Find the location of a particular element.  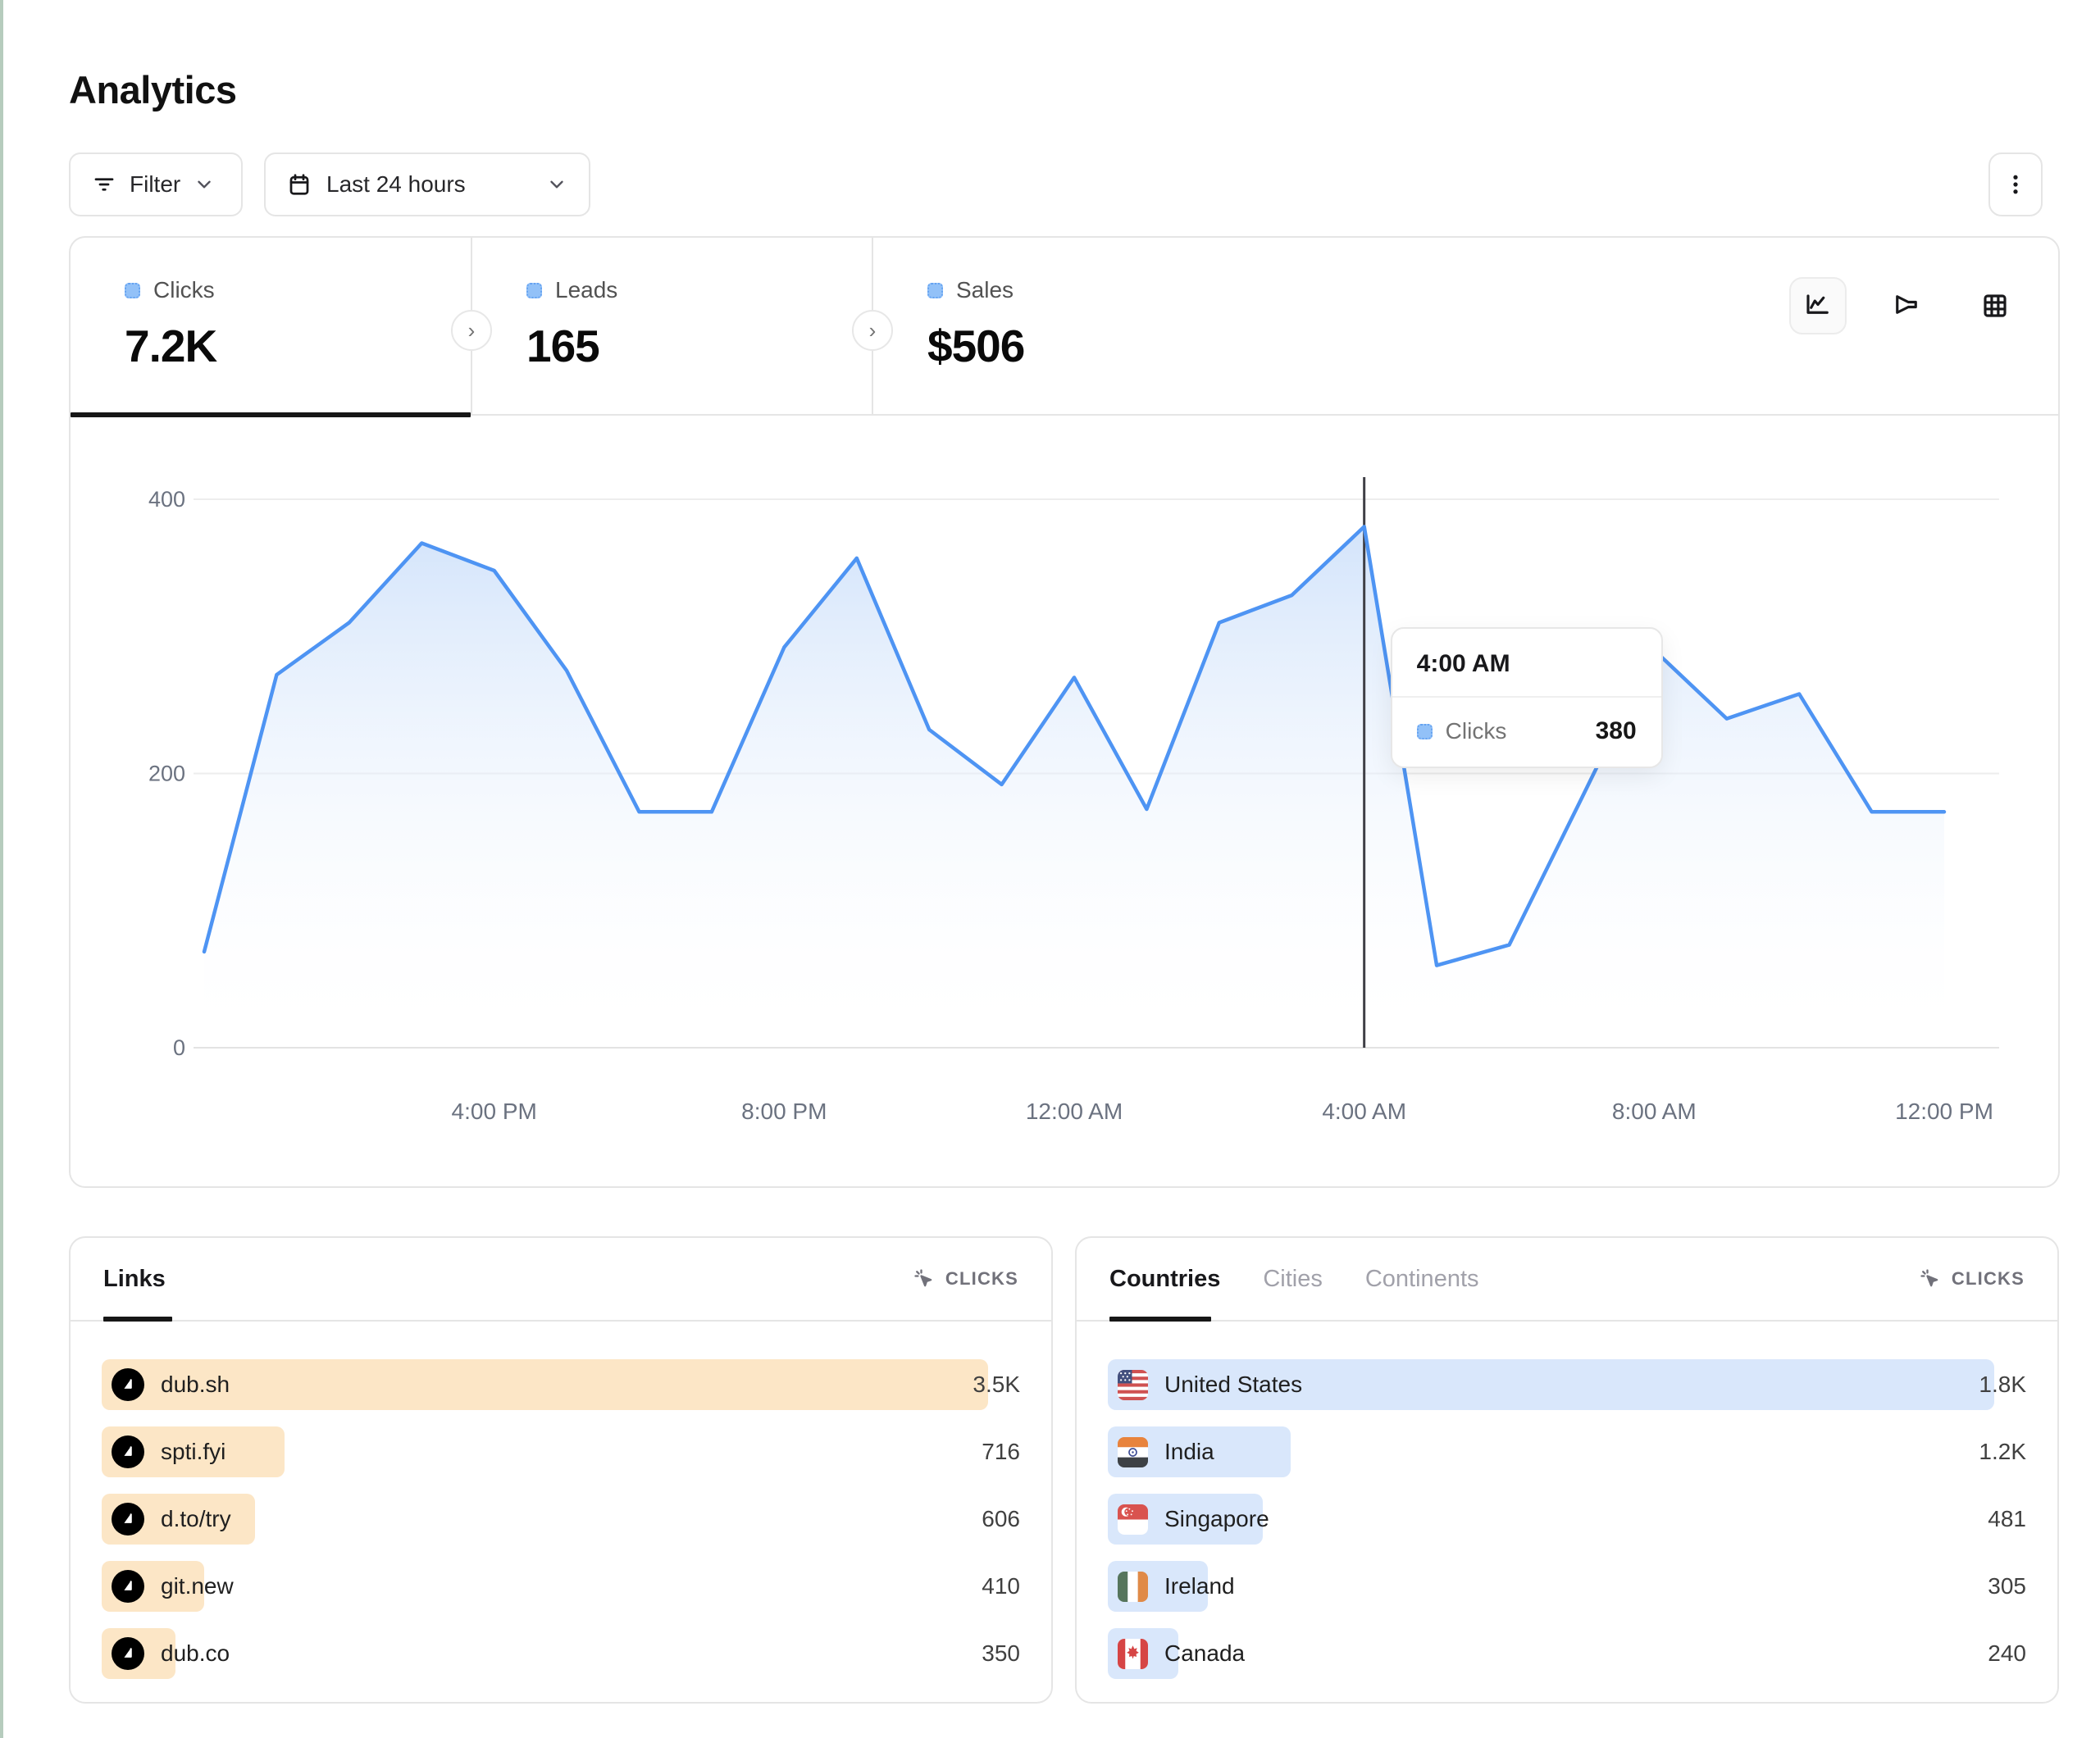

list-item: dub.sh 3.5K is located at coordinates (561, 1384).